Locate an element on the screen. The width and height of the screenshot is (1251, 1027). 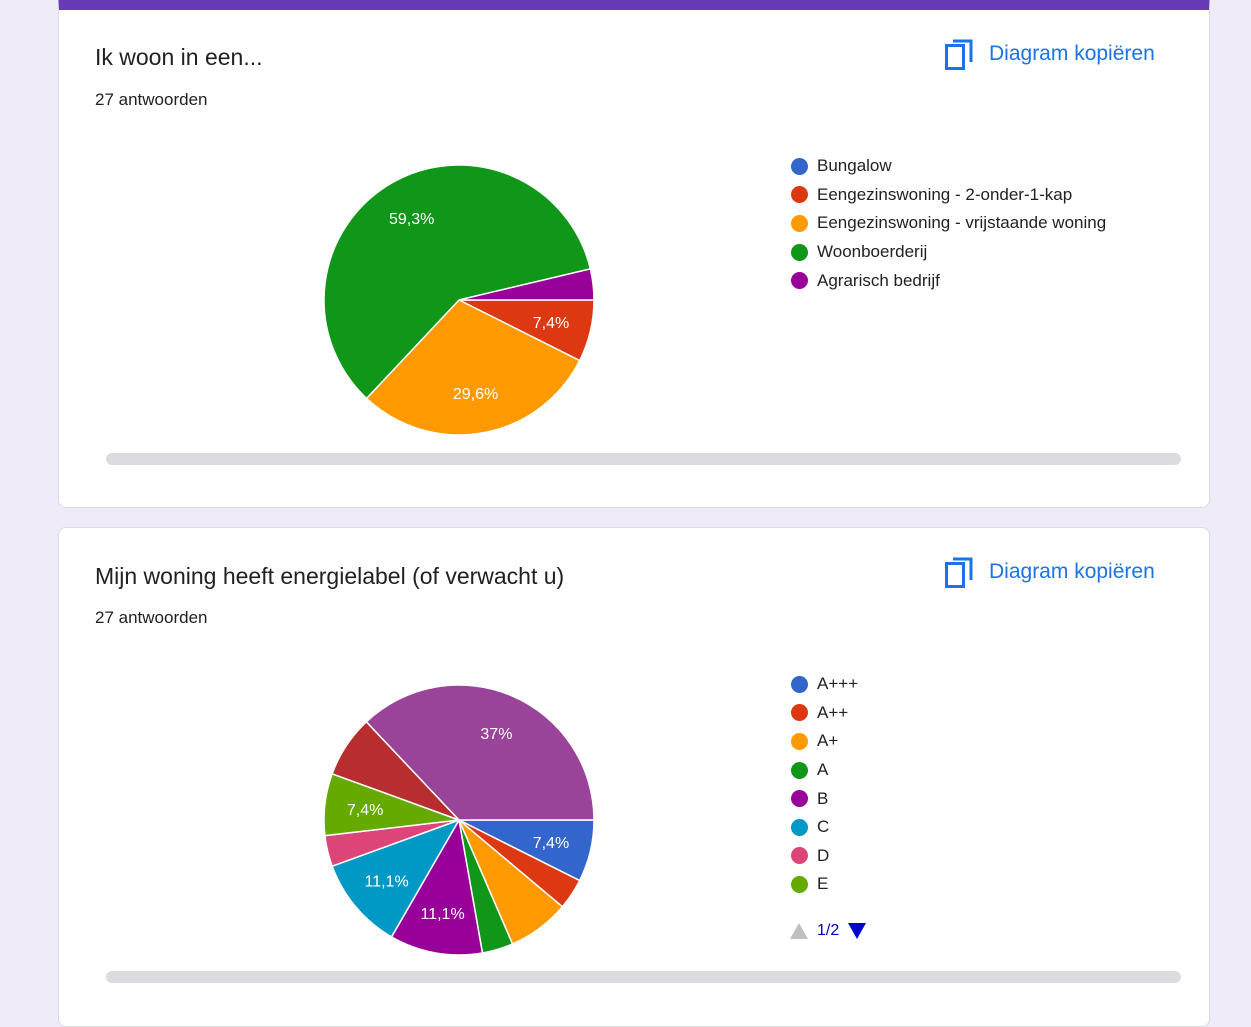
legend-item: A is located at coordinates (824, 770).